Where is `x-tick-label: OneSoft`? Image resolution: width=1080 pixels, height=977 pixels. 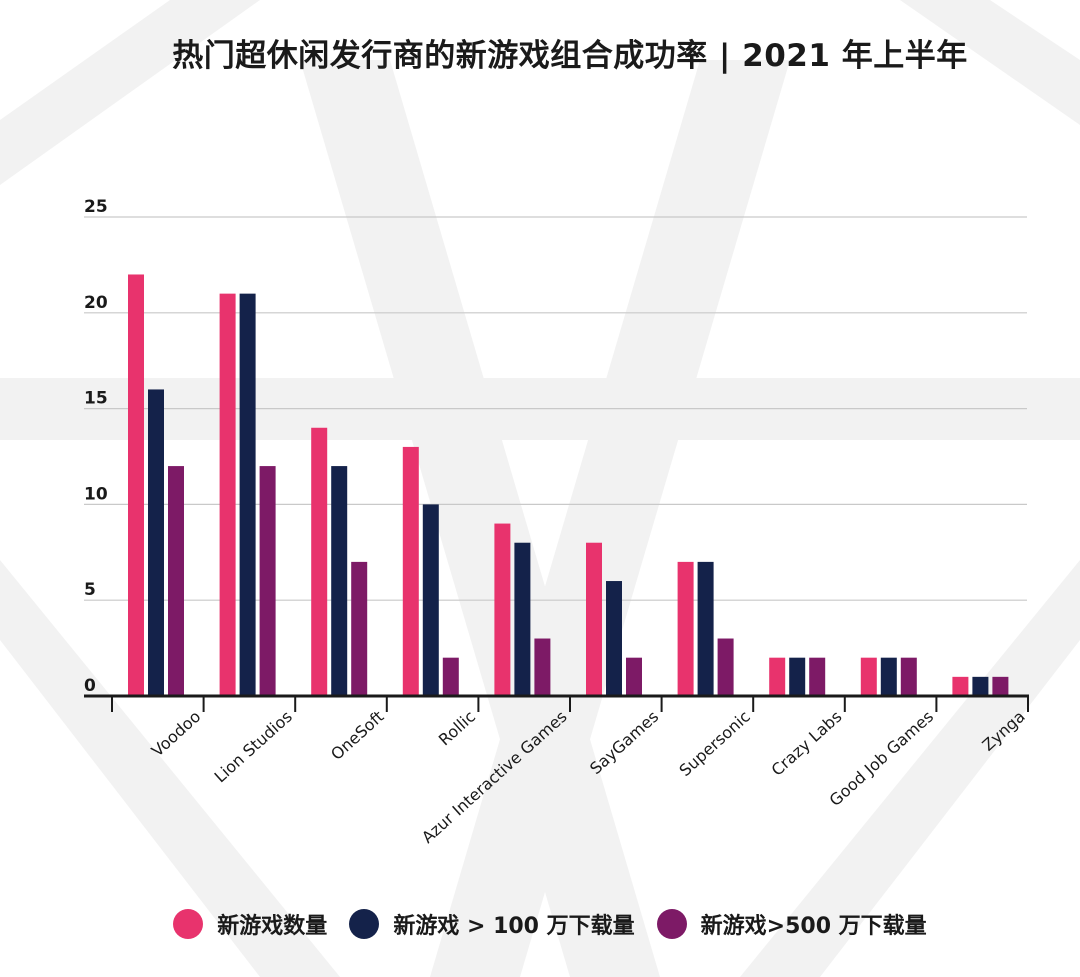
x-tick-label: OneSoft is located at coordinates (357, 735).